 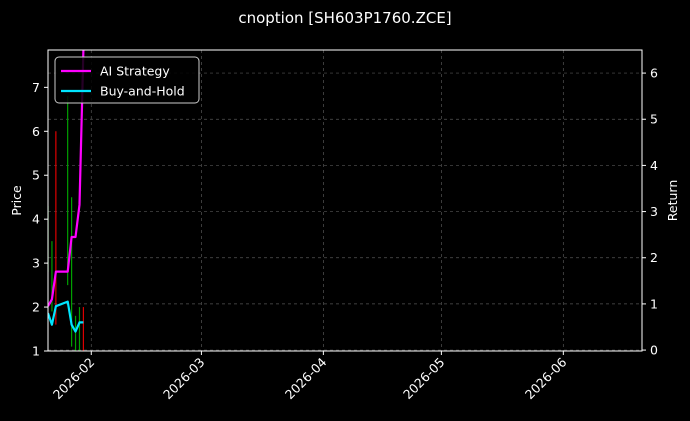 I want to click on y-left-tick-label-2: 3, so click(x=36, y=263).